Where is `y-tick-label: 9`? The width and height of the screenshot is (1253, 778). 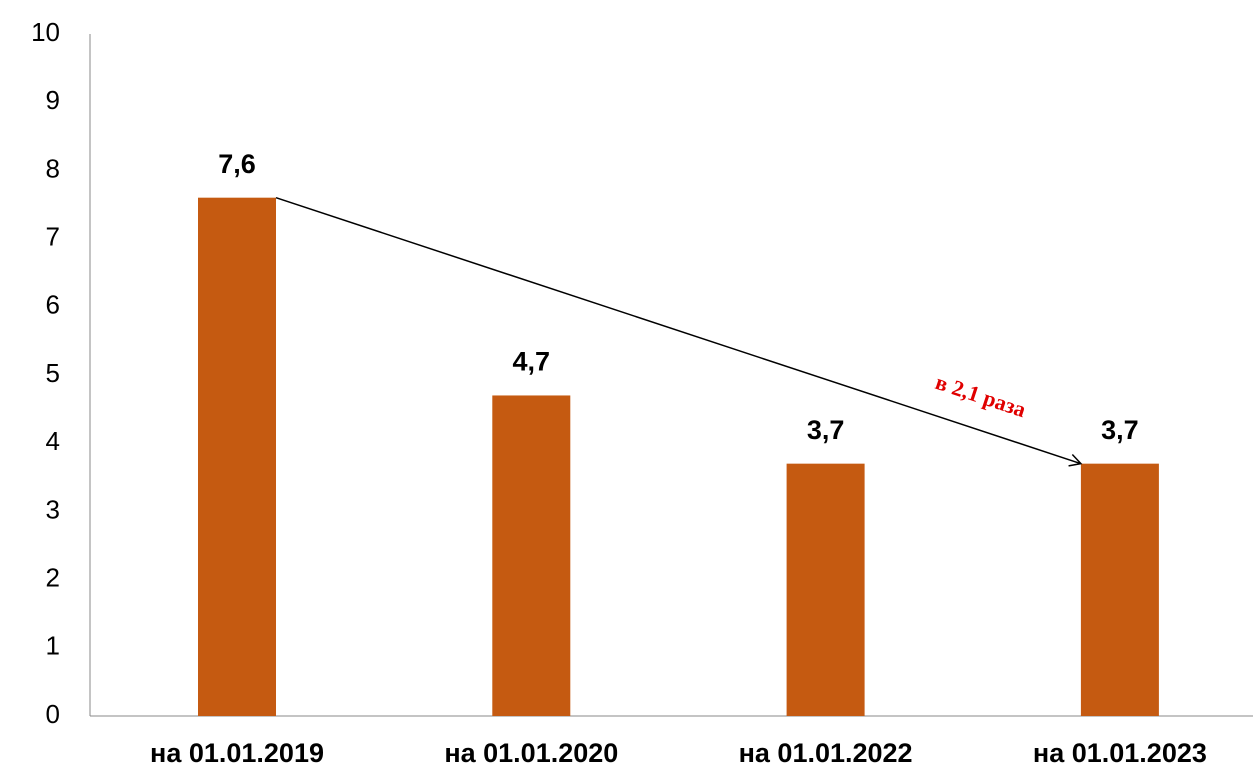
y-tick-label: 9 is located at coordinates (53, 100).